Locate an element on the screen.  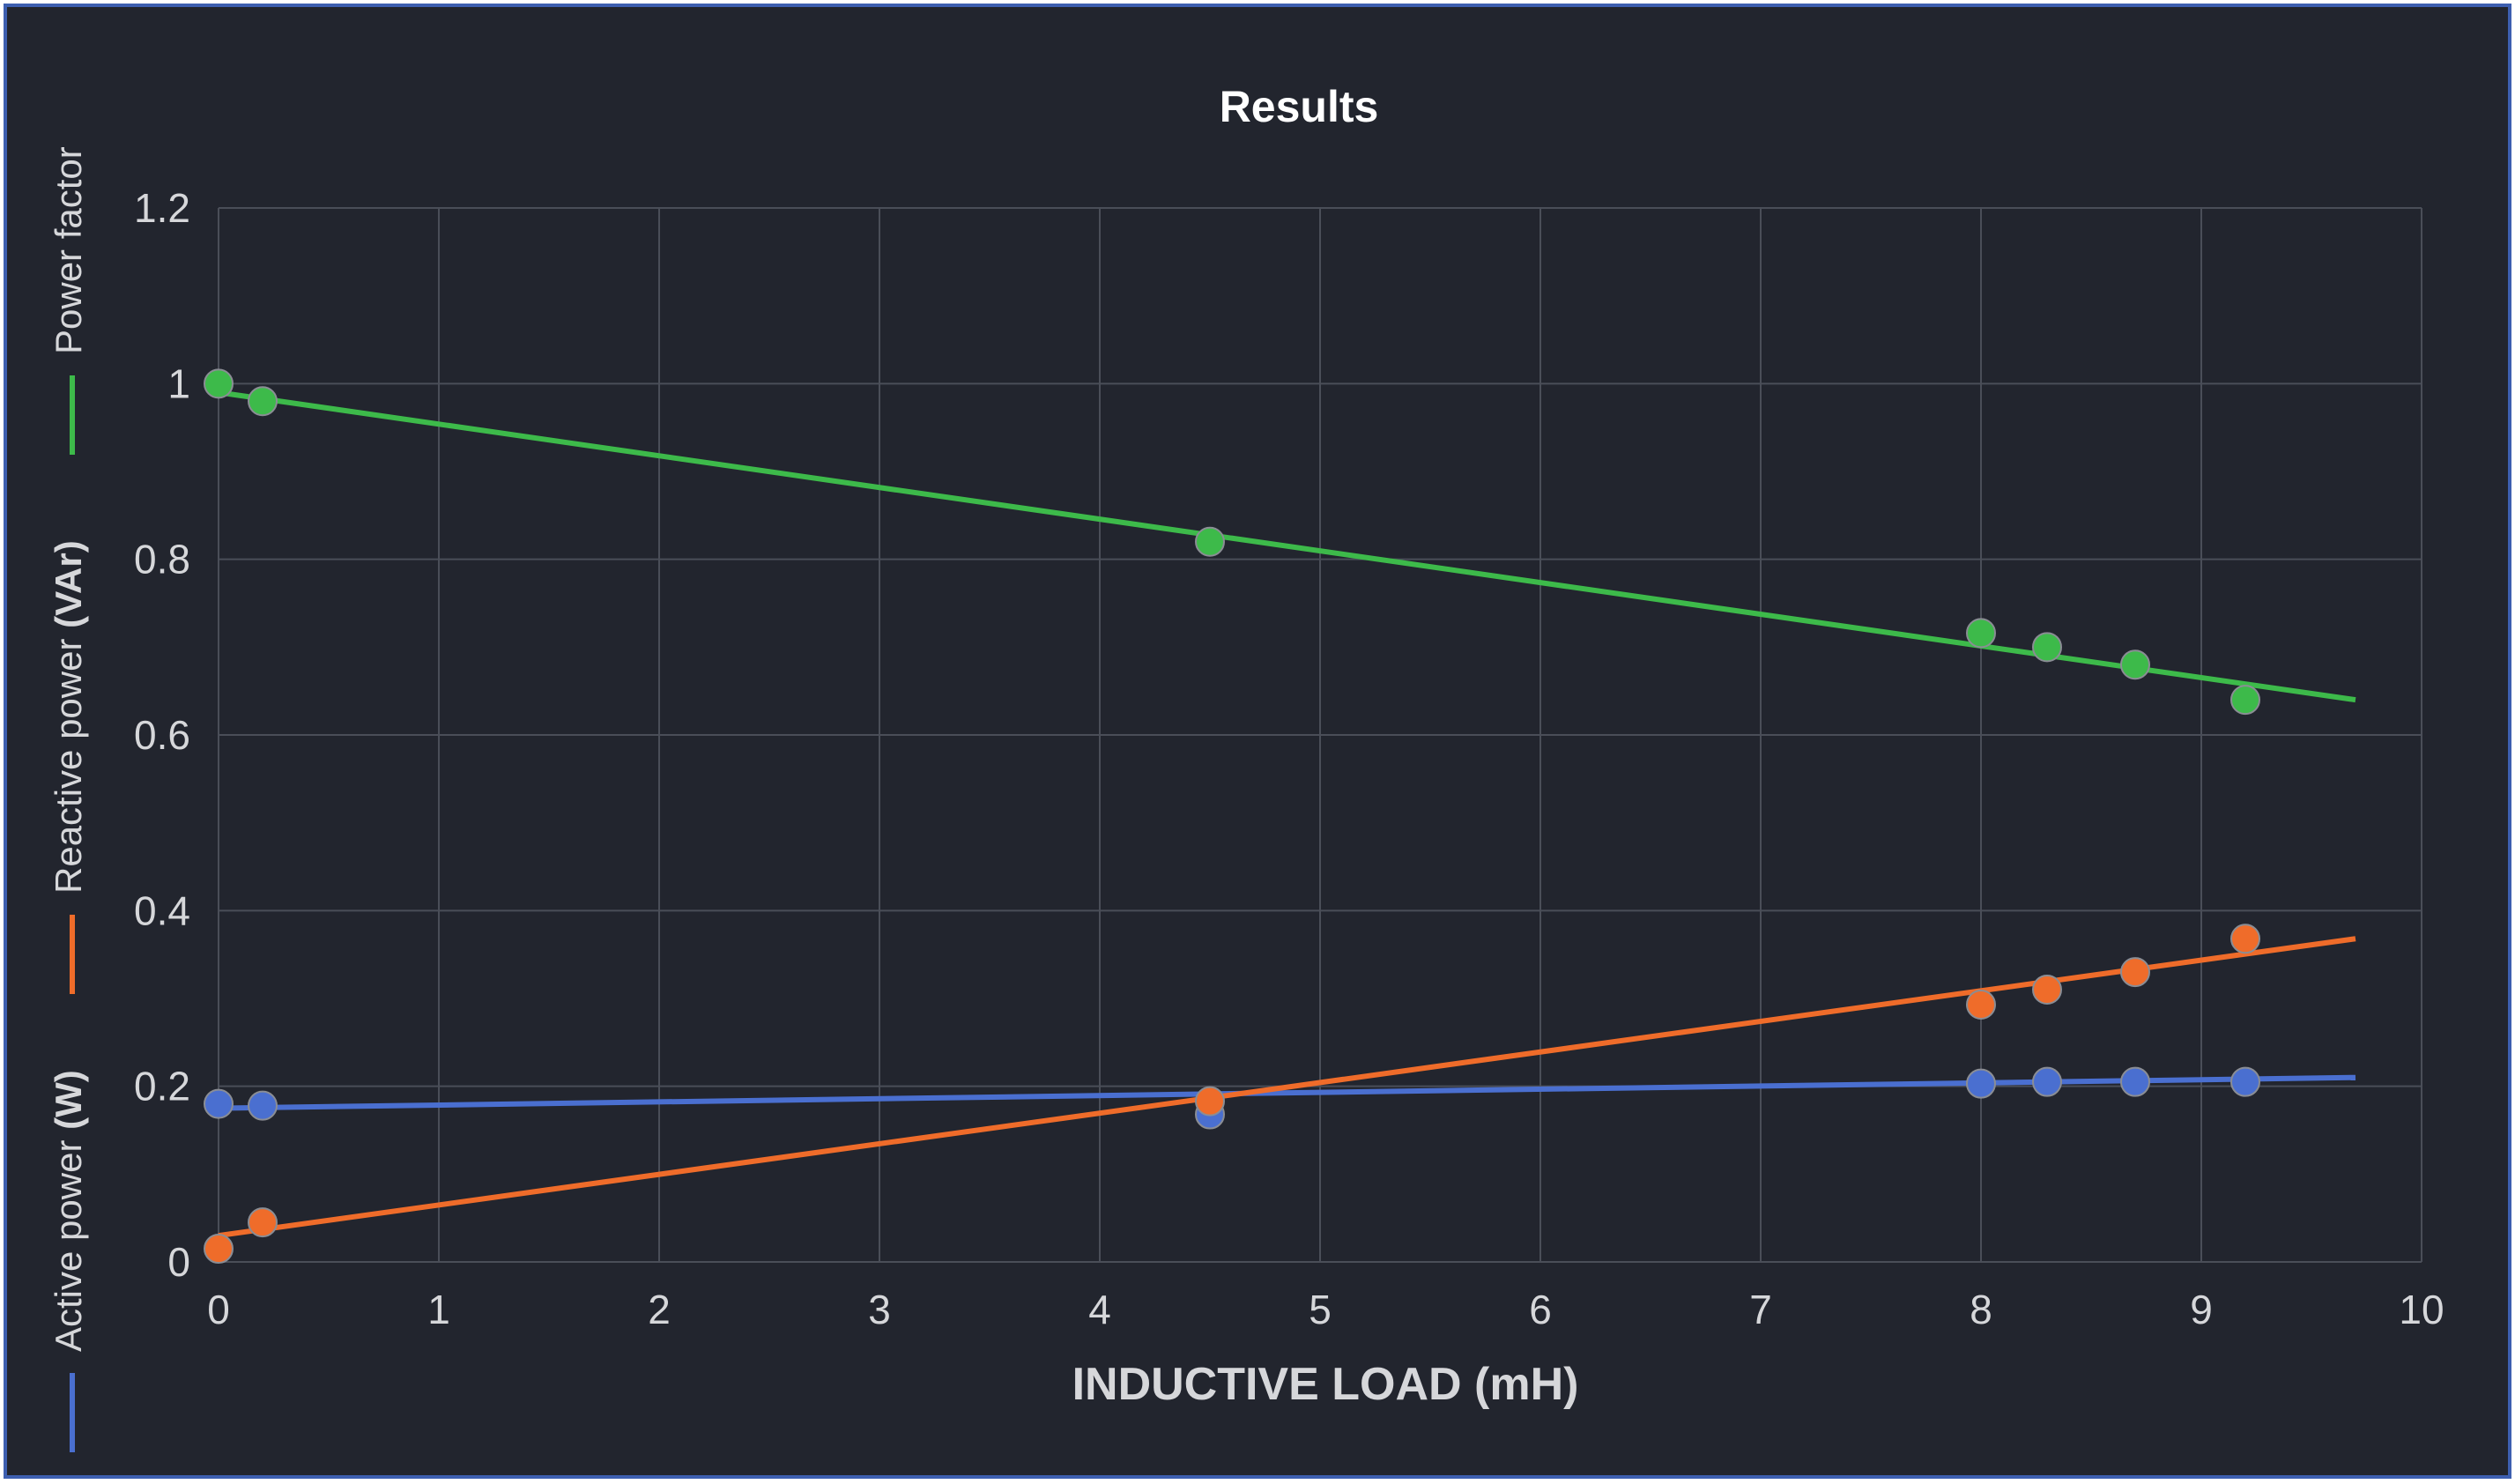
x-tick-label: 2 is located at coordinates (659, 1309).